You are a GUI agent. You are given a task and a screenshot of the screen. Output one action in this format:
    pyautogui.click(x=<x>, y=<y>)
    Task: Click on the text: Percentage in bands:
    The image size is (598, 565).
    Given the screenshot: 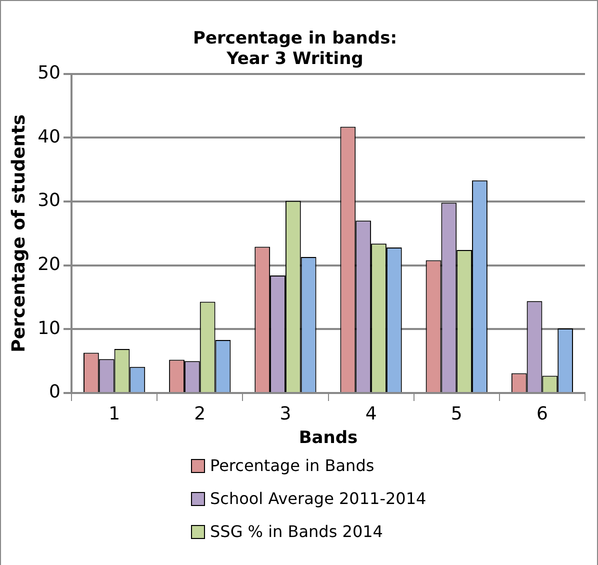 What is the action you would take?
    pyautogui.click(x=295, y=38)
    